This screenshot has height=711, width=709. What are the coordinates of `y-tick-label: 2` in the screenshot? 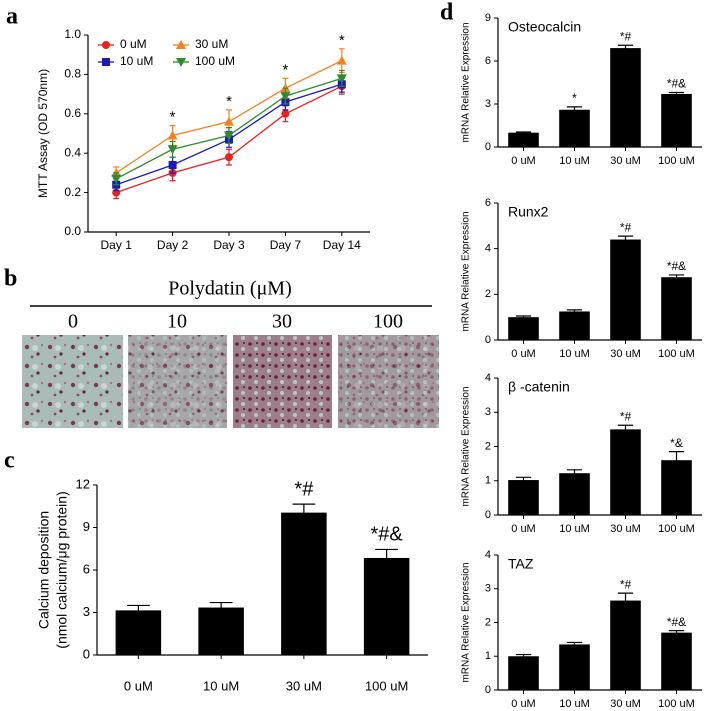 It's located at (488, 446).